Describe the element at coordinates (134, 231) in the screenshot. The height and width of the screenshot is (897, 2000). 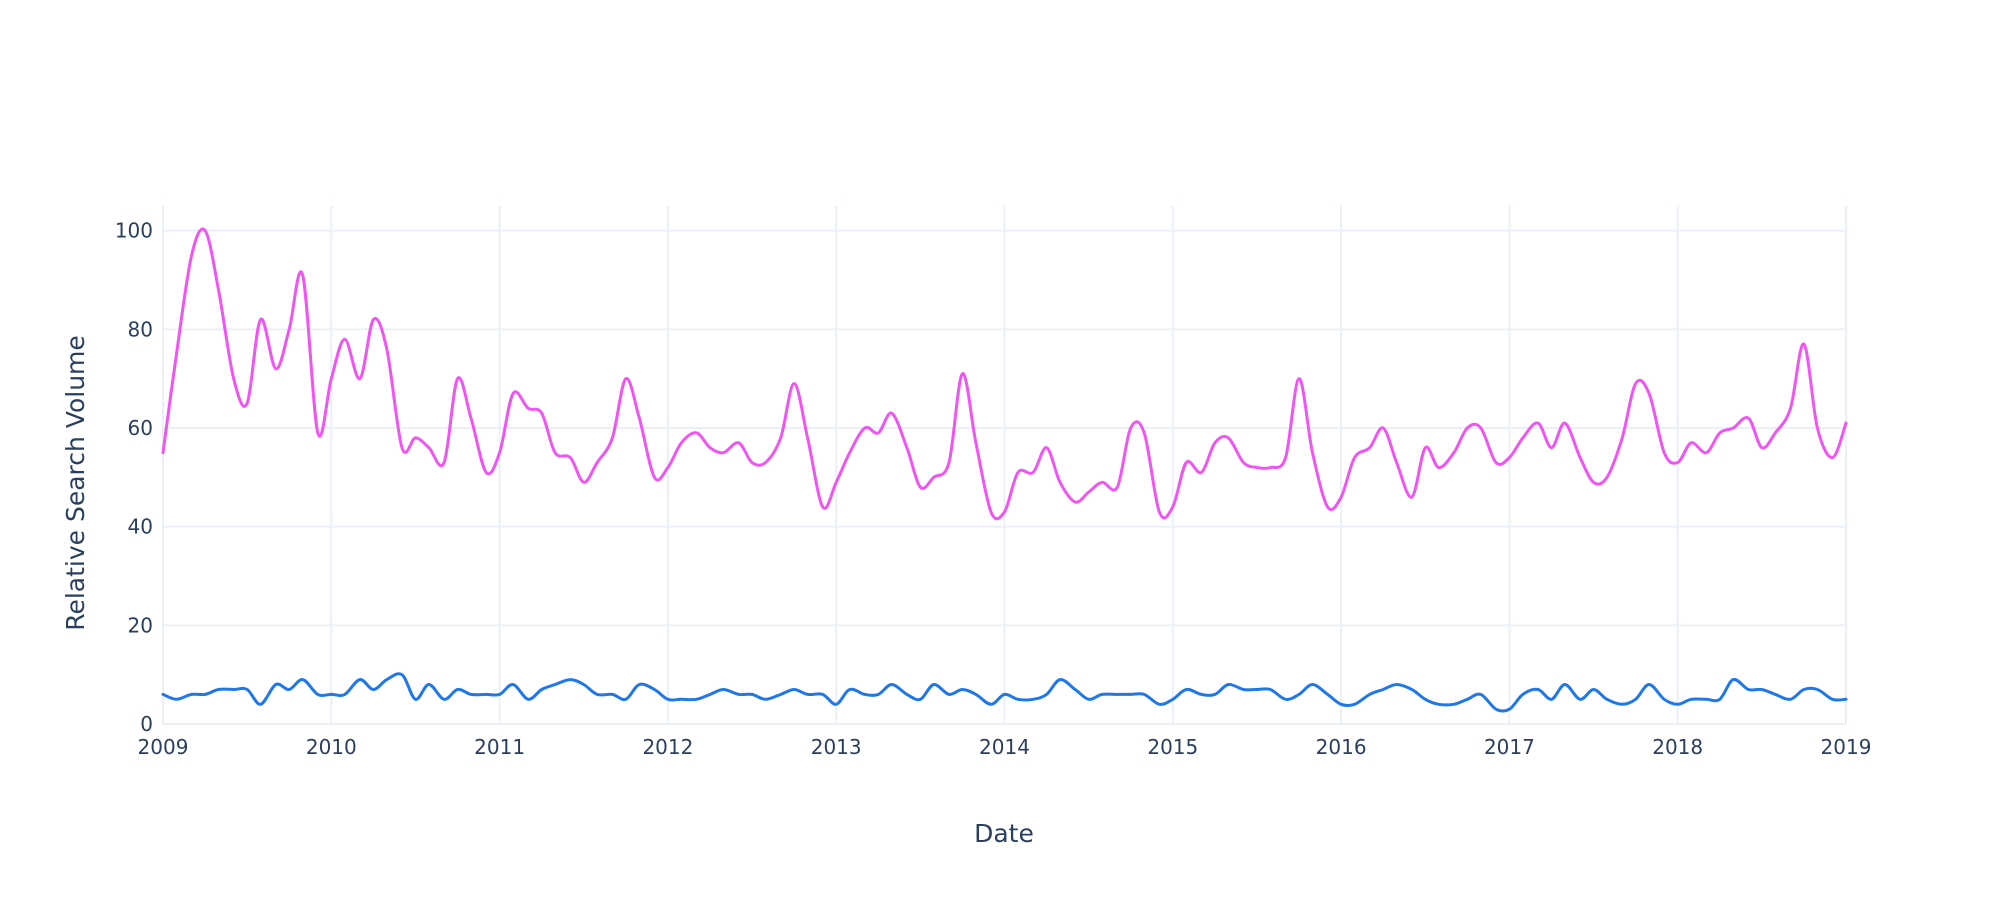
I see `y-tick-label: 100` at that location.